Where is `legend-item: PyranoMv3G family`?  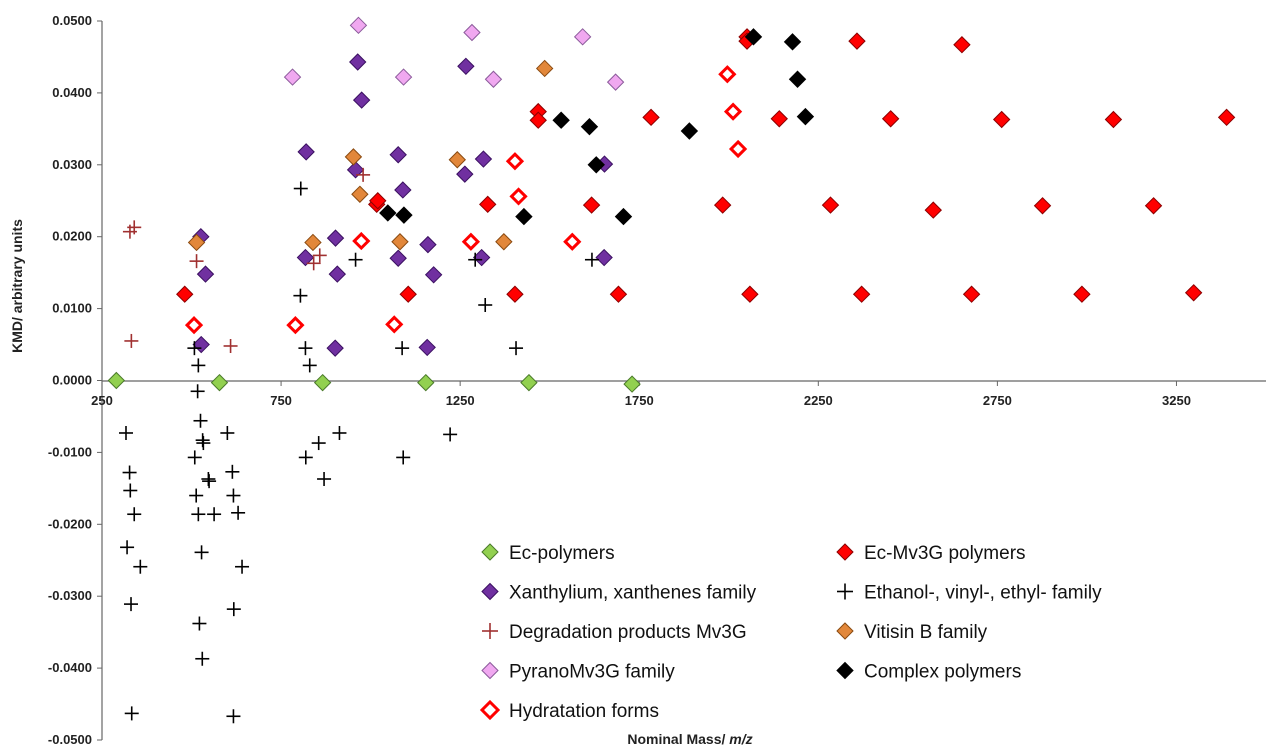 legend-item: PyranoMv3G family is located at coordinates (578, 672).